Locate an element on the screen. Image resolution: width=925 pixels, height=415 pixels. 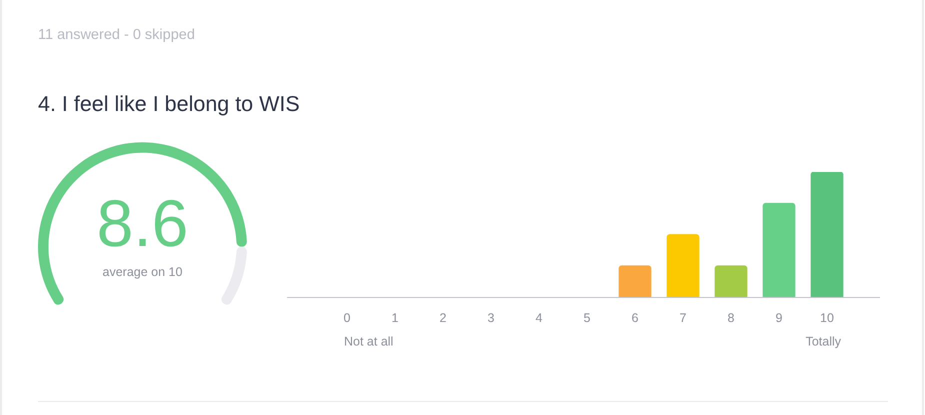
x-tick-label: 10 is located at coordinates (827, 317).